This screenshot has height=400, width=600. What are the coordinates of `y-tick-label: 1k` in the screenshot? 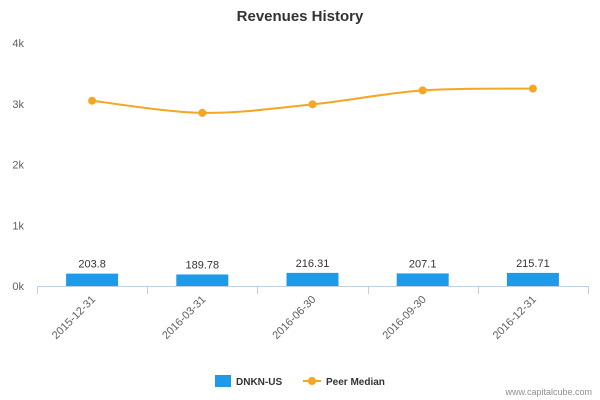 It's located at (18, 226).